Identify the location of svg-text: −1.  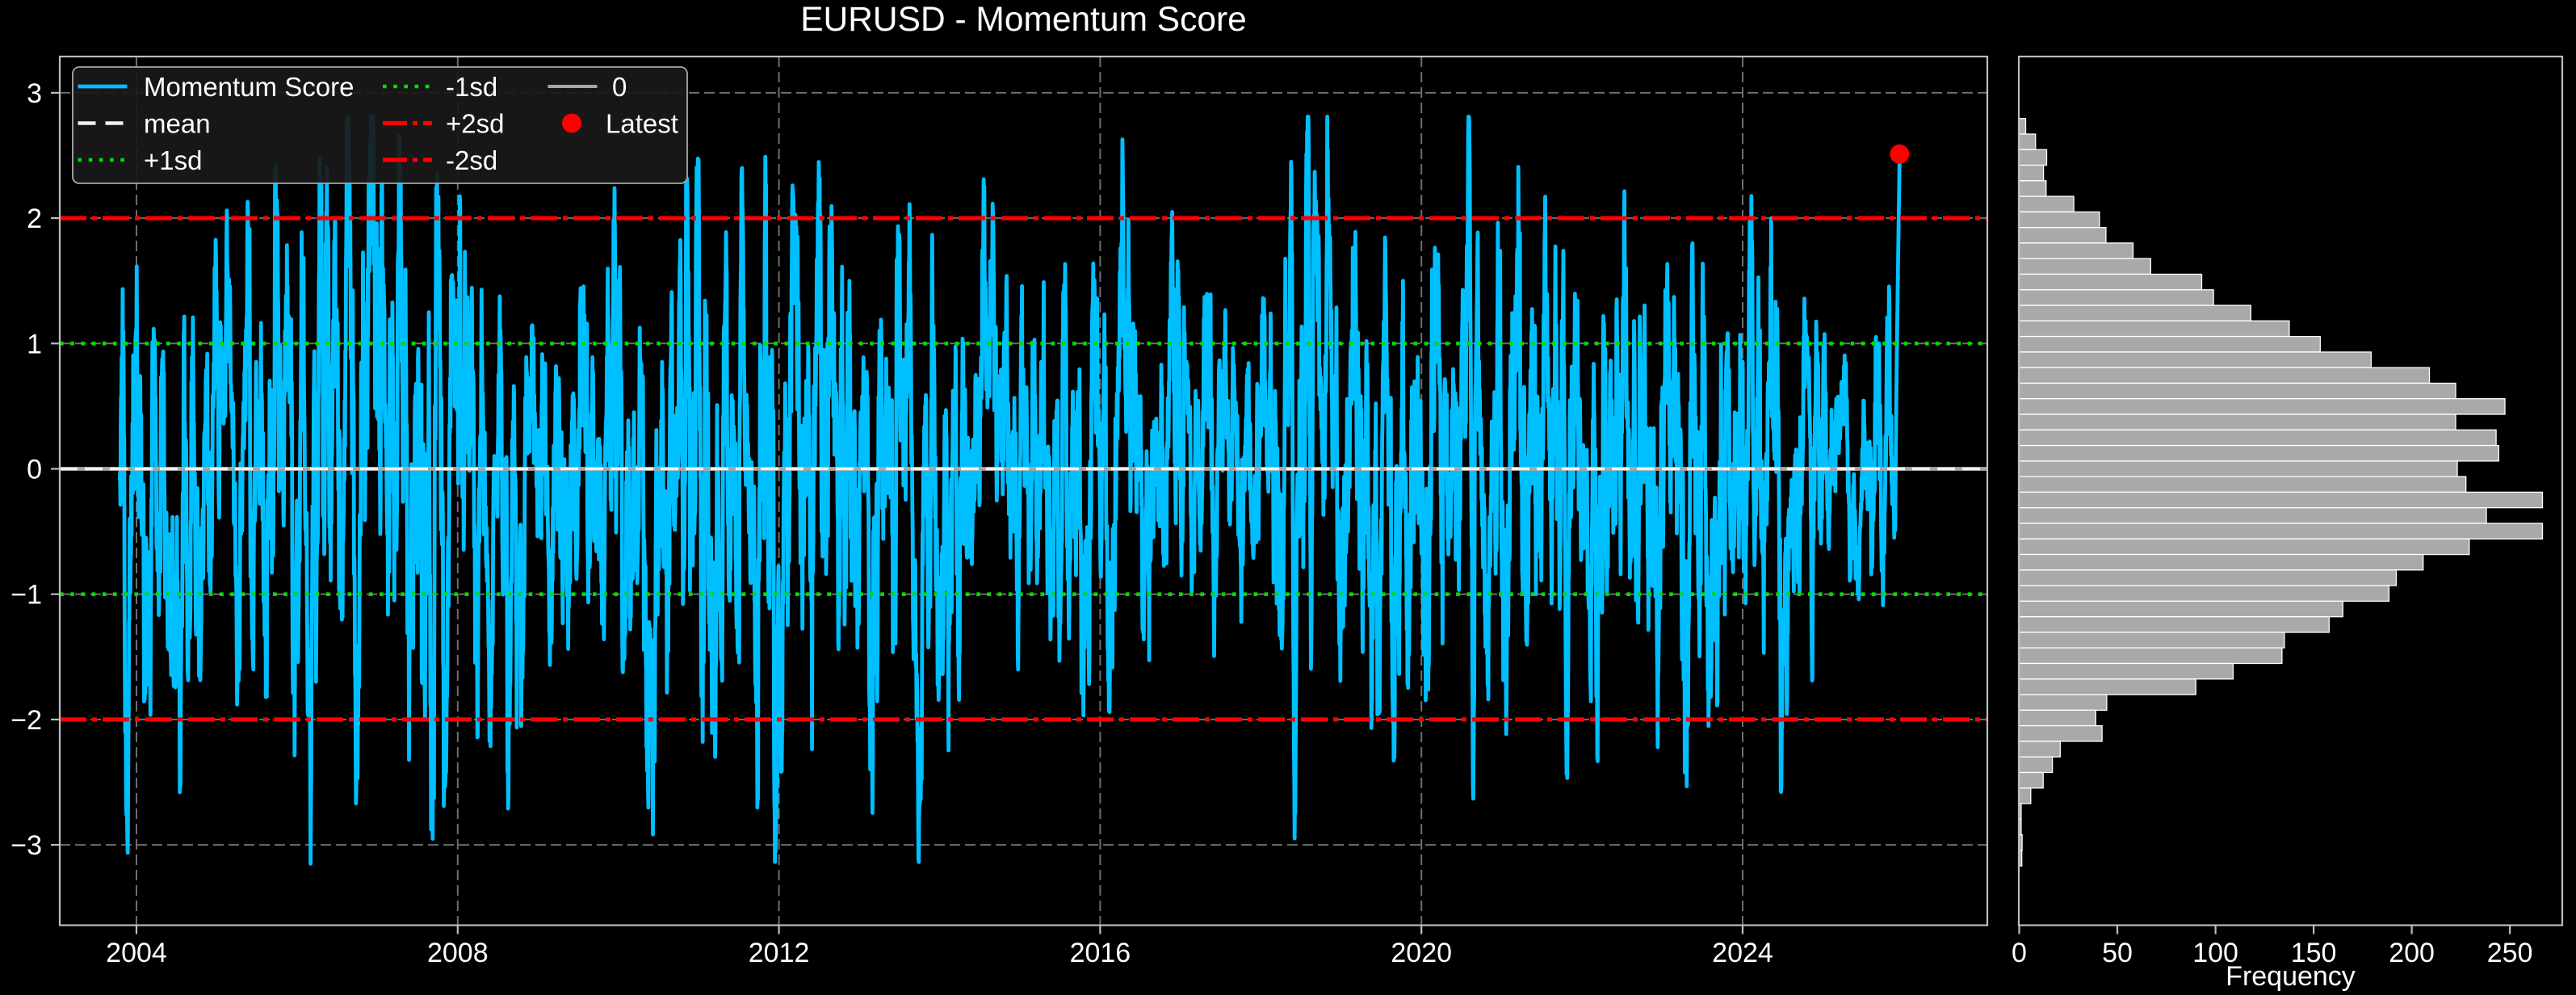
(26, 595).